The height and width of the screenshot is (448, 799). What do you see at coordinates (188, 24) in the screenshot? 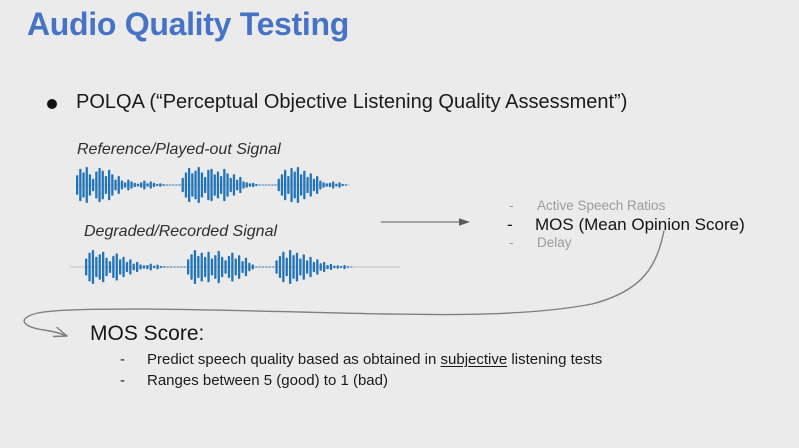
I see `page-title: Audio Quality Testing` at bounding box center [188, 24].